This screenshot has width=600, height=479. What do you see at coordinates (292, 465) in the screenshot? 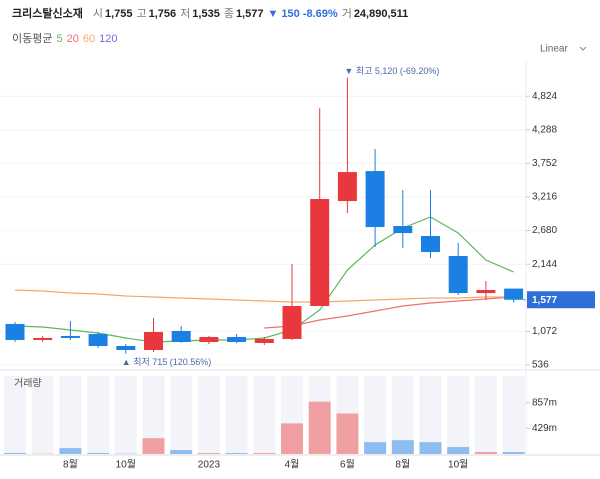
I see `x-tick-label: 4월` at bounding box center [292, 465].